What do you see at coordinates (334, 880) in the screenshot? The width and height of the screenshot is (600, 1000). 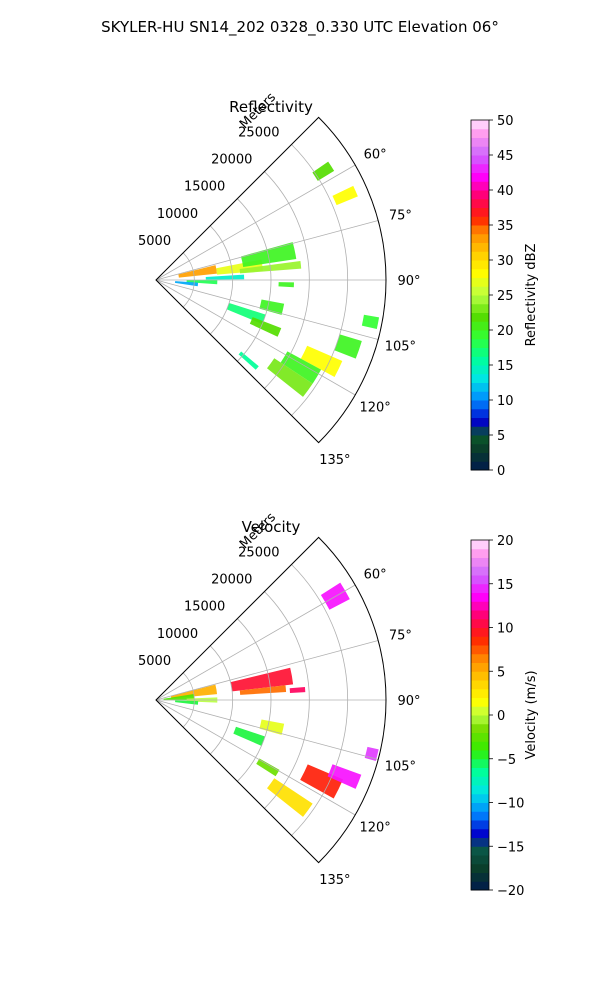 I see `velocity-azimuth-tick-label: 135°` at bounding box center [334, 880].